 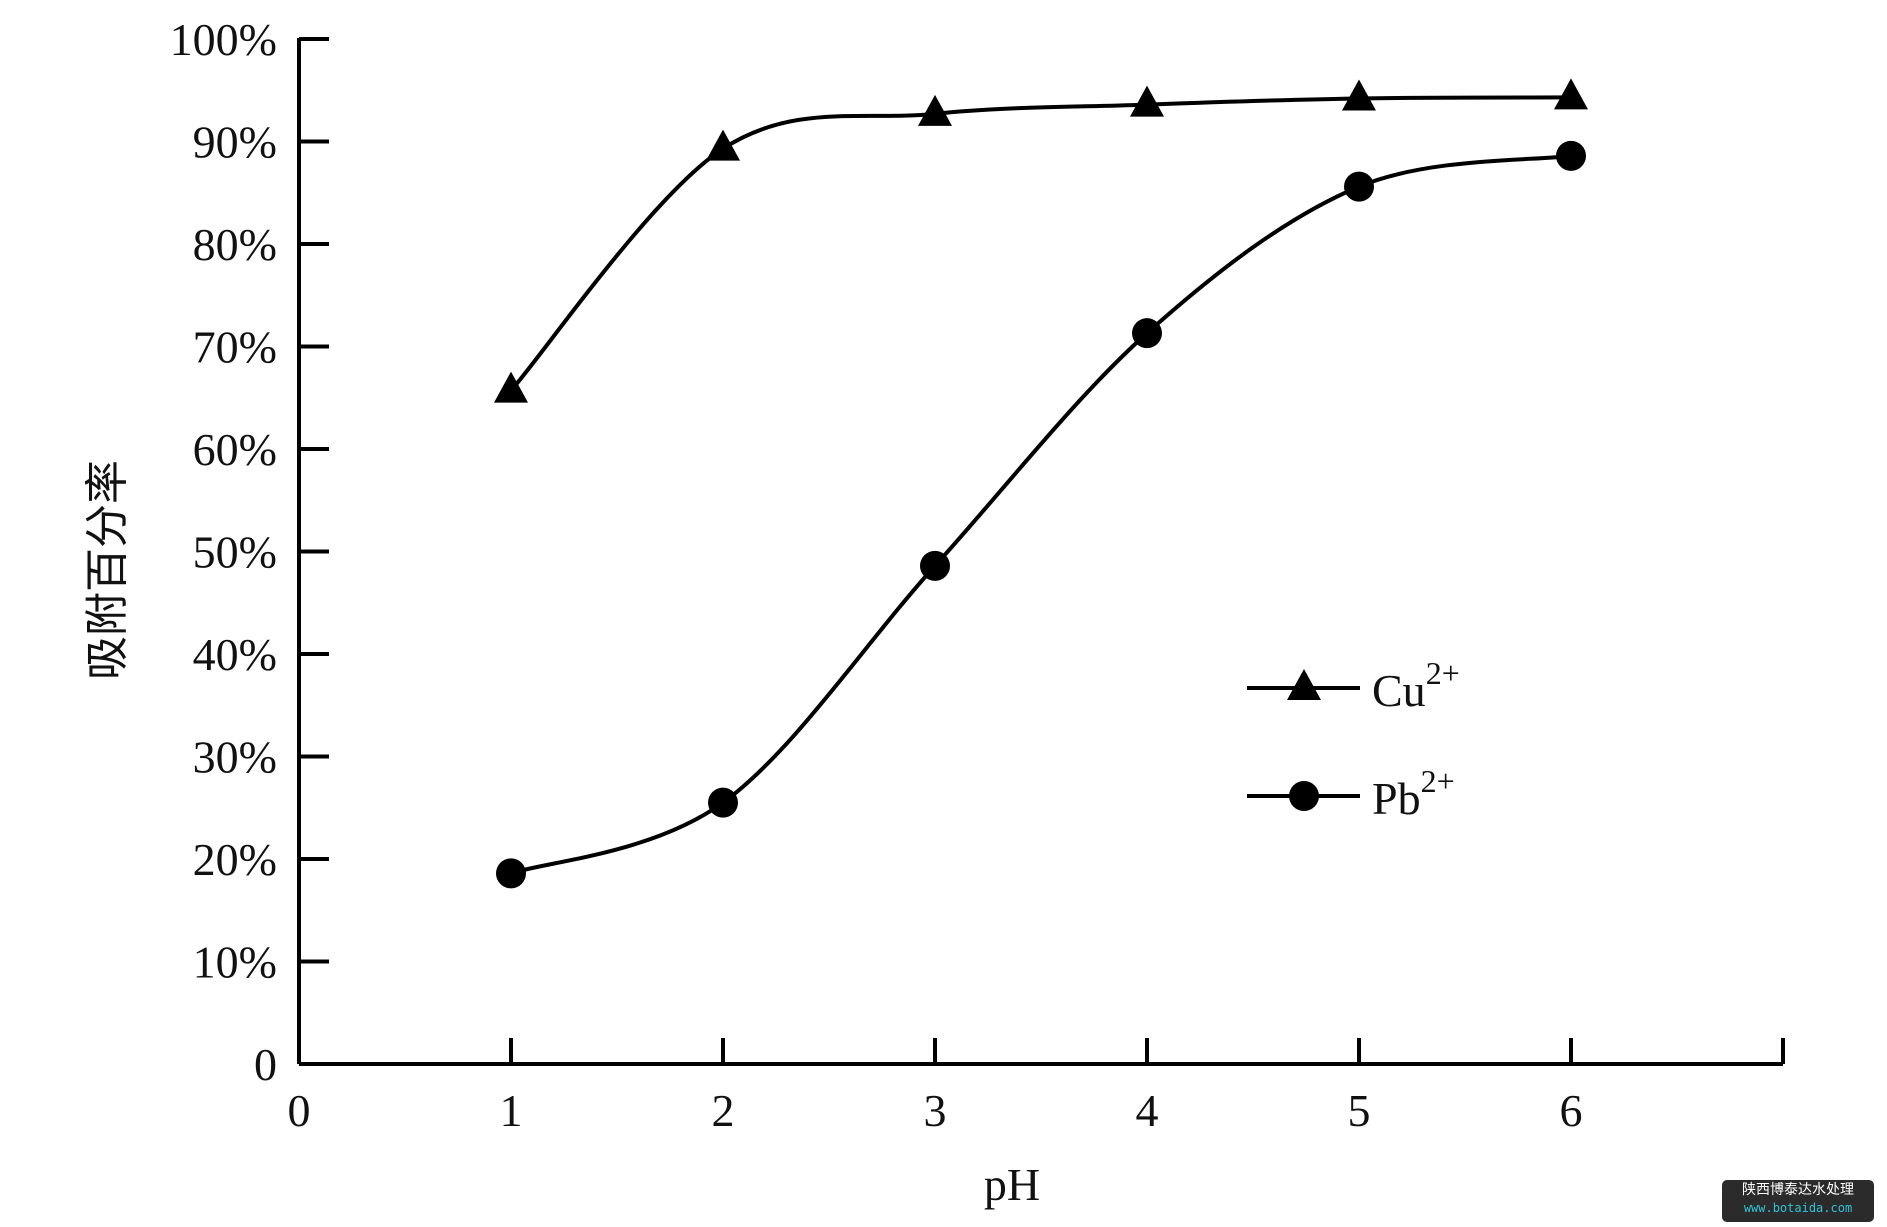 What do you see at coordinates (235, 142) in the screenshot?
I see `y-tick-label: 90%` at bounding box center [235, 142].